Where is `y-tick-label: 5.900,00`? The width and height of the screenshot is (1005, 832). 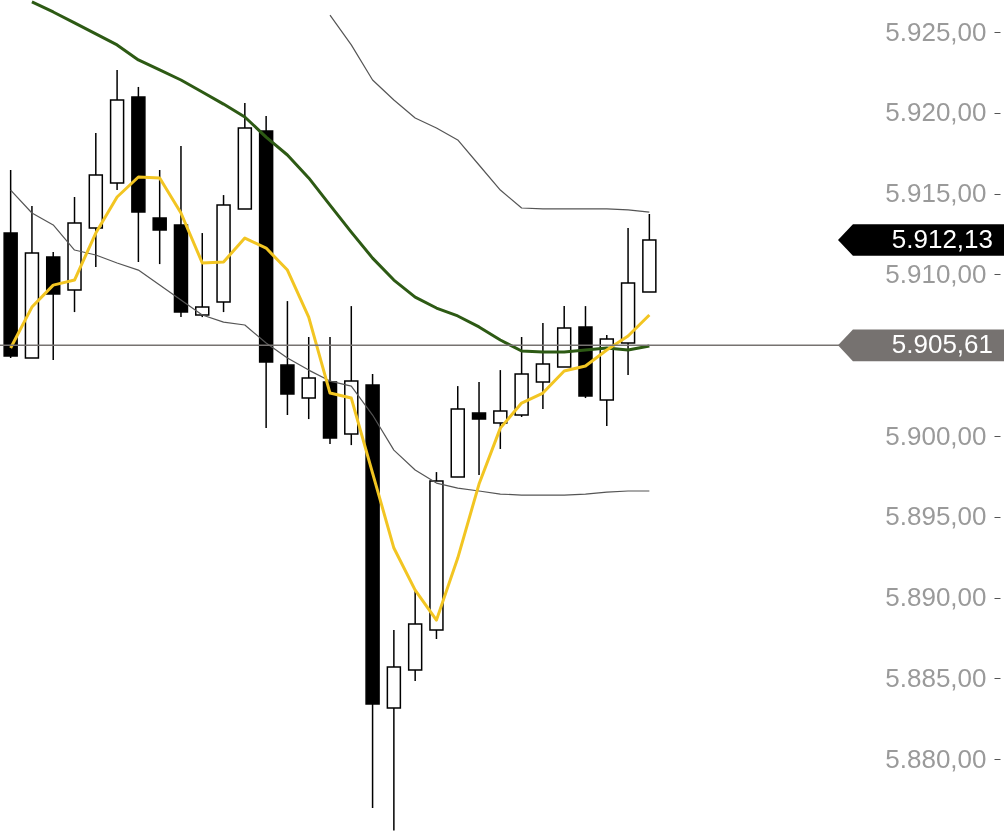 y-tick-label: 5.900,00 is located at coordinates (936, 435).